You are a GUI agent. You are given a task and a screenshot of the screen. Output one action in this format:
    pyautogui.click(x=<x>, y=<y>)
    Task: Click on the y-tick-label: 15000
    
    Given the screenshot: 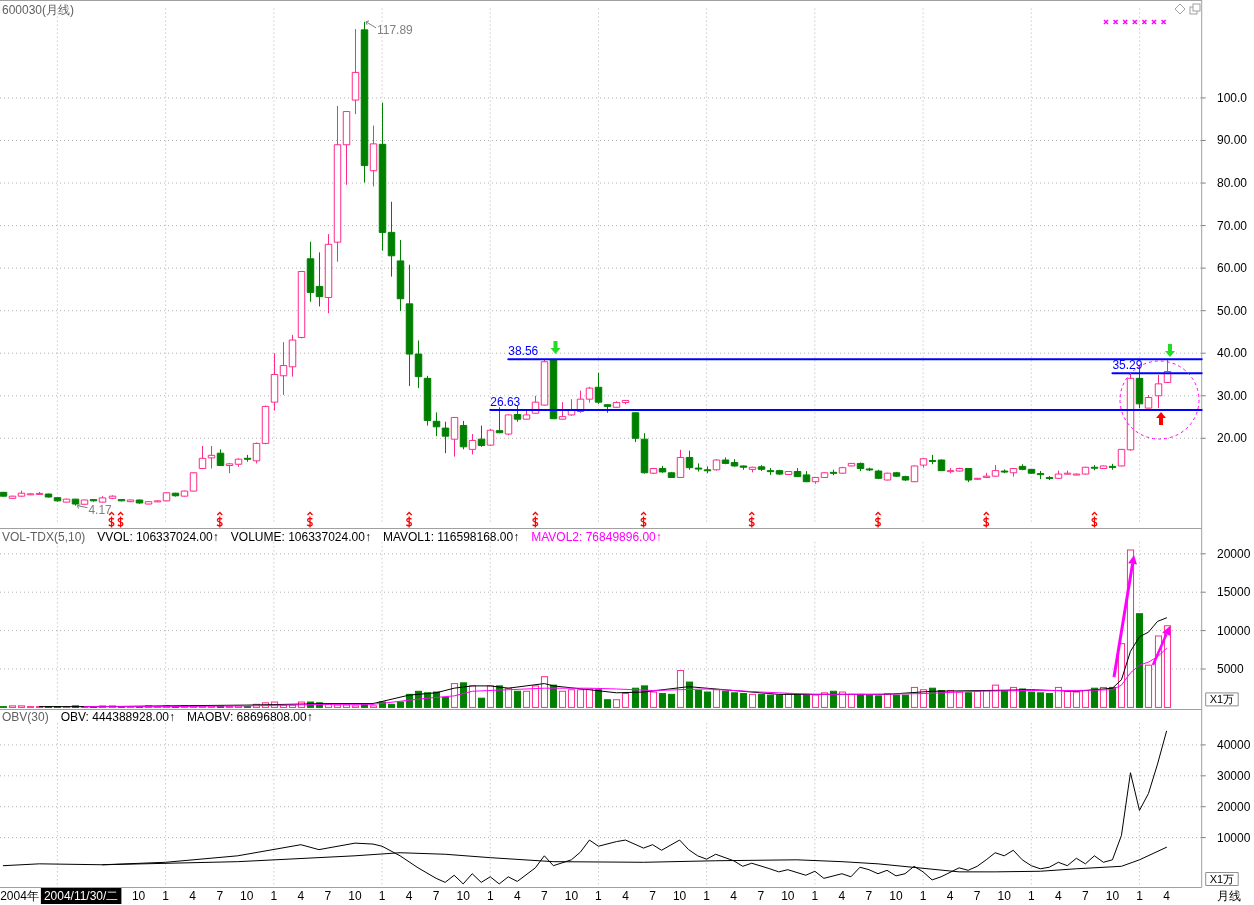 What is the action you would take?
    pyautogui.click(x=1234, y=592)
    